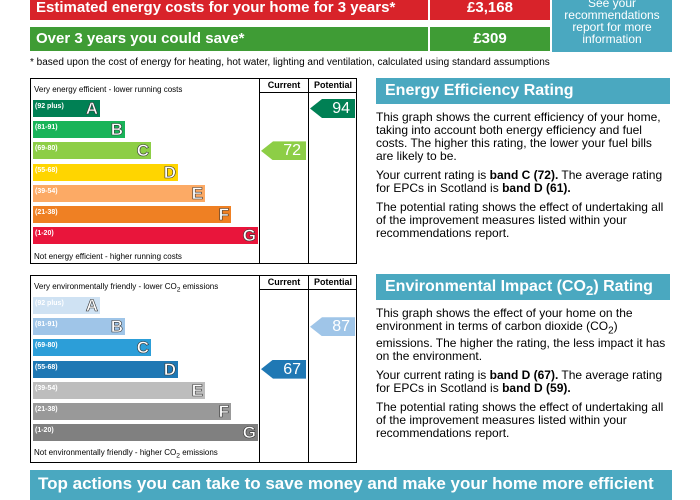  I want to click on savings-row: Over 3 years you could save* £309, so click(290, 39).